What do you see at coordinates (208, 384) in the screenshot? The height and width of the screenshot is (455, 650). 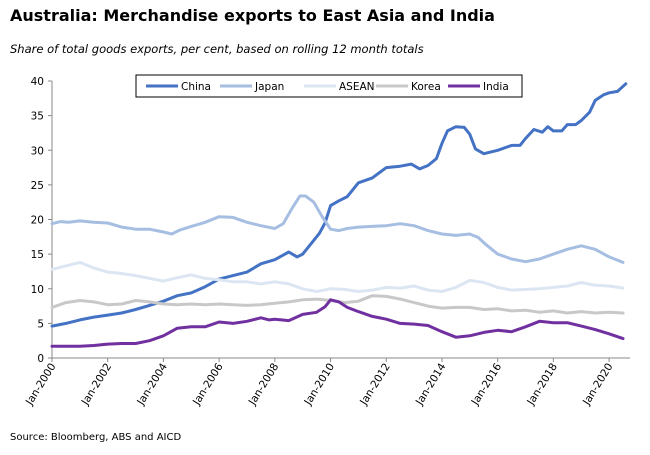 I see `x-tick-label: Jan-2006` at bounding box center [208, 384].